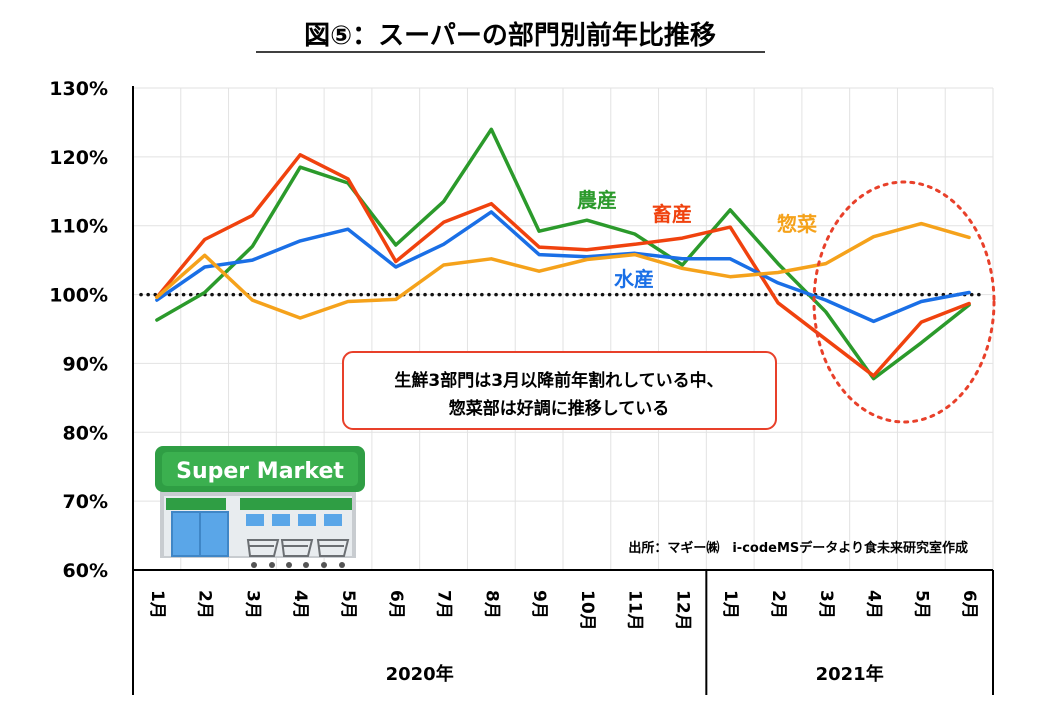 The width and height of the screenshot is (1040, 720). I want to click on series-label-nousan: 農産, so click(597, 200).